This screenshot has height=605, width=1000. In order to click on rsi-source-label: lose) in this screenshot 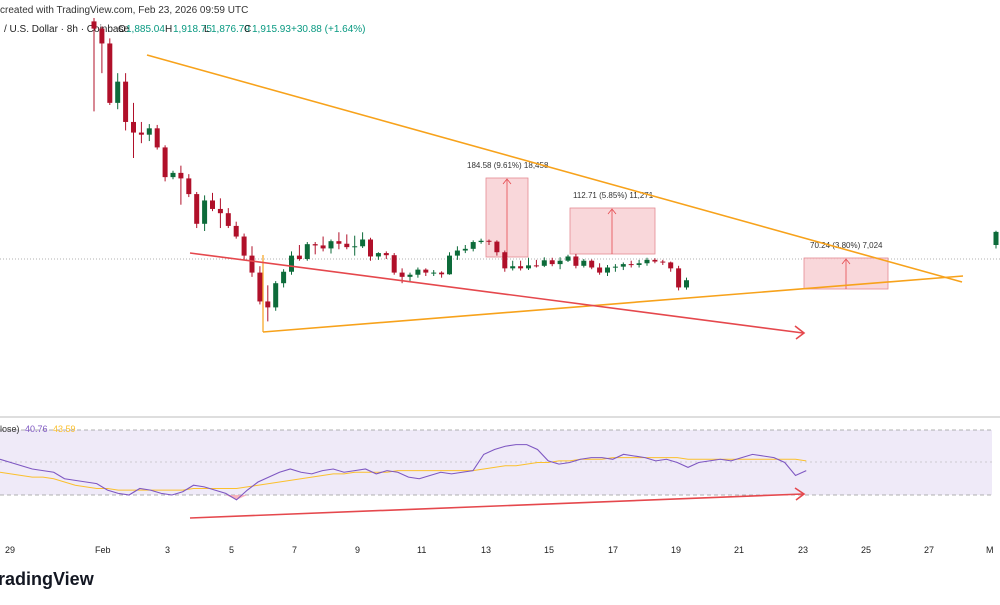, I will do `click(10, 429)`.